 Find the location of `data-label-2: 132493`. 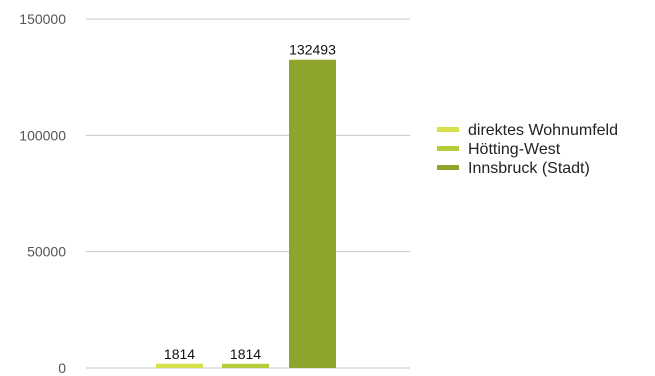

data-label-2: 132493 is located at coordinates (312, 50).